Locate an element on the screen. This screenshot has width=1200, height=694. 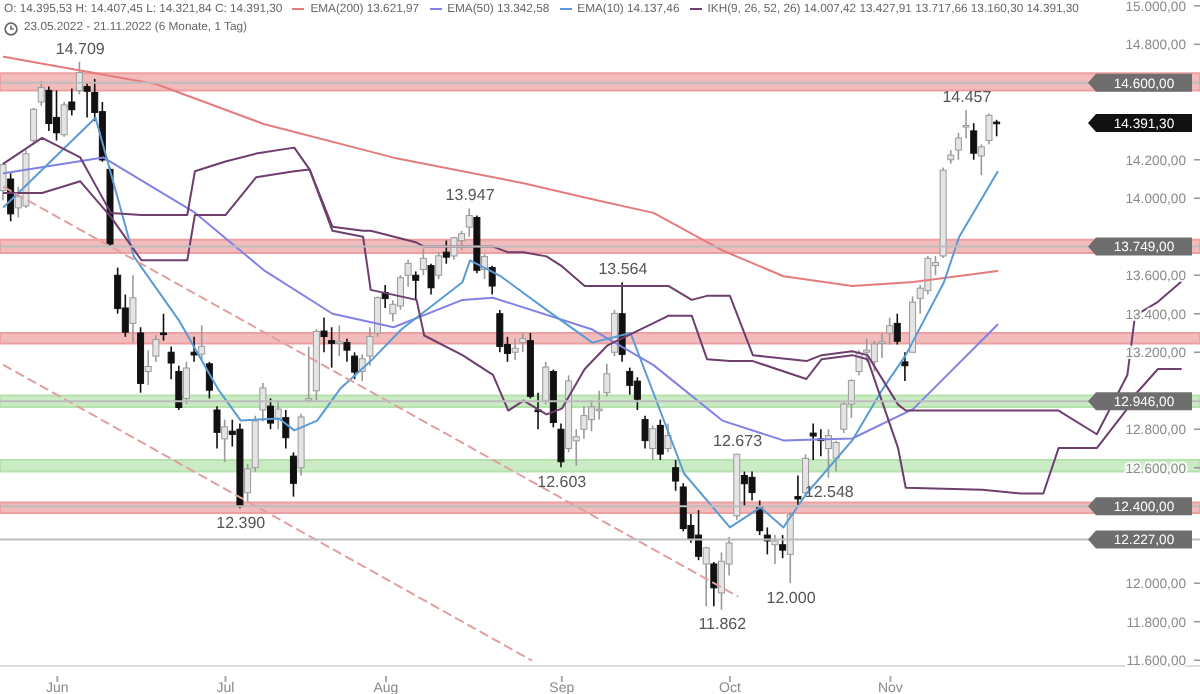
annotation: 12.390 is located at coordinates (241, 522).